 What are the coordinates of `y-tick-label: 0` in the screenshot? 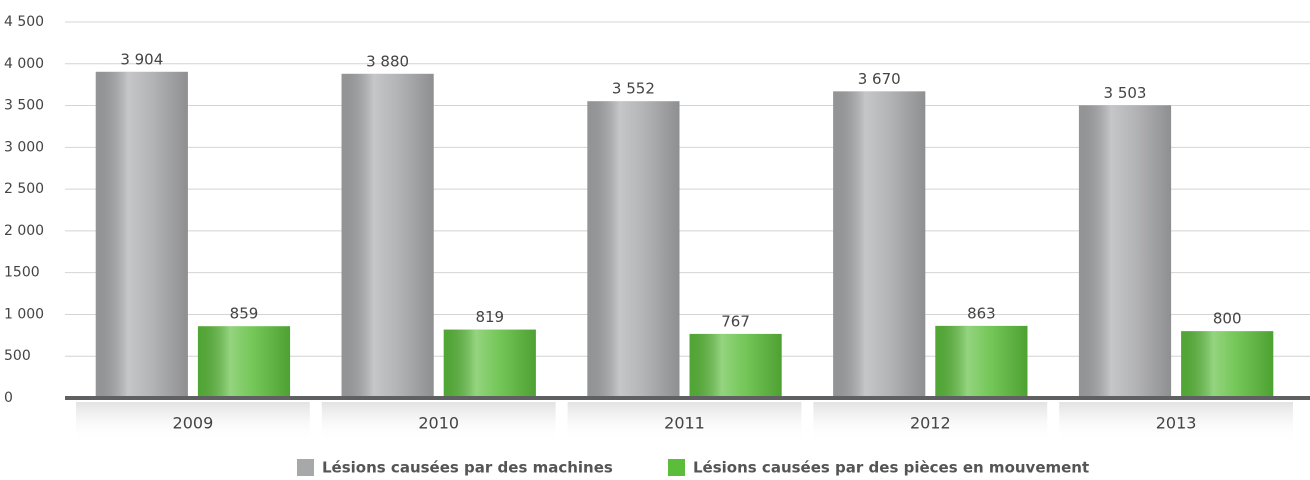 It's located at (8, 398).